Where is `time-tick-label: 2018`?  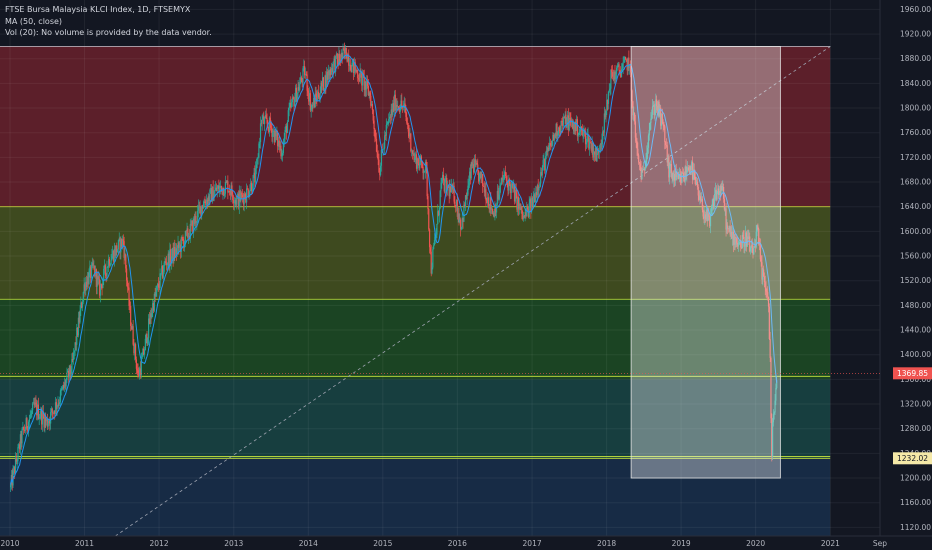 time-tick-label: 2018 is located at coordinates (606, 543).